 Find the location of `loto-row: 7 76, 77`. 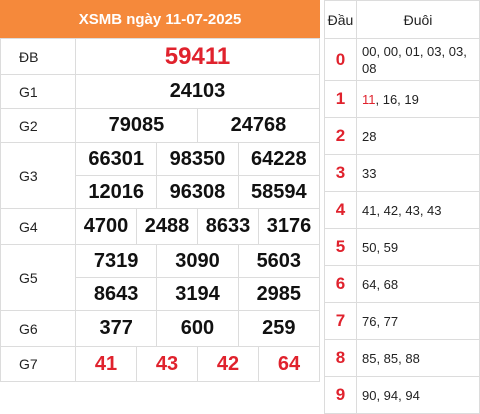

loto-row: 7 76, 77 is located at coordinates (402, 321).